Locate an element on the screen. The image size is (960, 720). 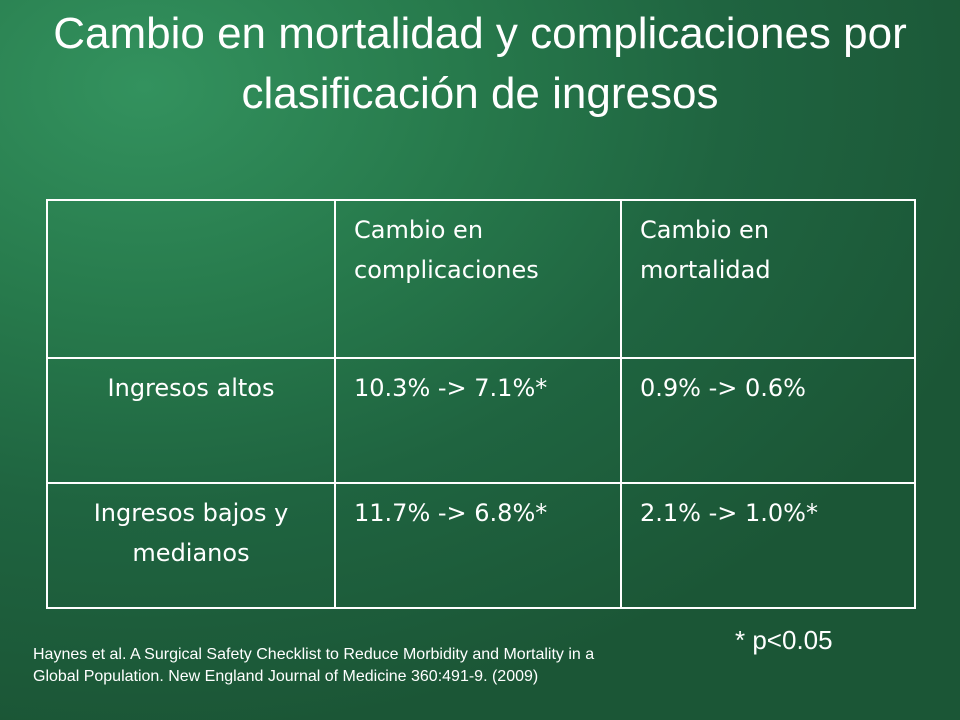
header-cell-mortality: Cambio en mortalidad is located at coordinates (768, 279).